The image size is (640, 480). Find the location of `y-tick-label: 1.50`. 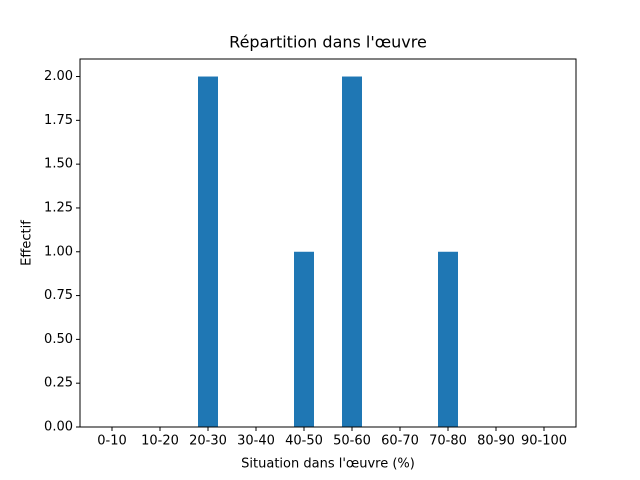

y-tick-label: 1.50 is located at coordinates (58, 164).